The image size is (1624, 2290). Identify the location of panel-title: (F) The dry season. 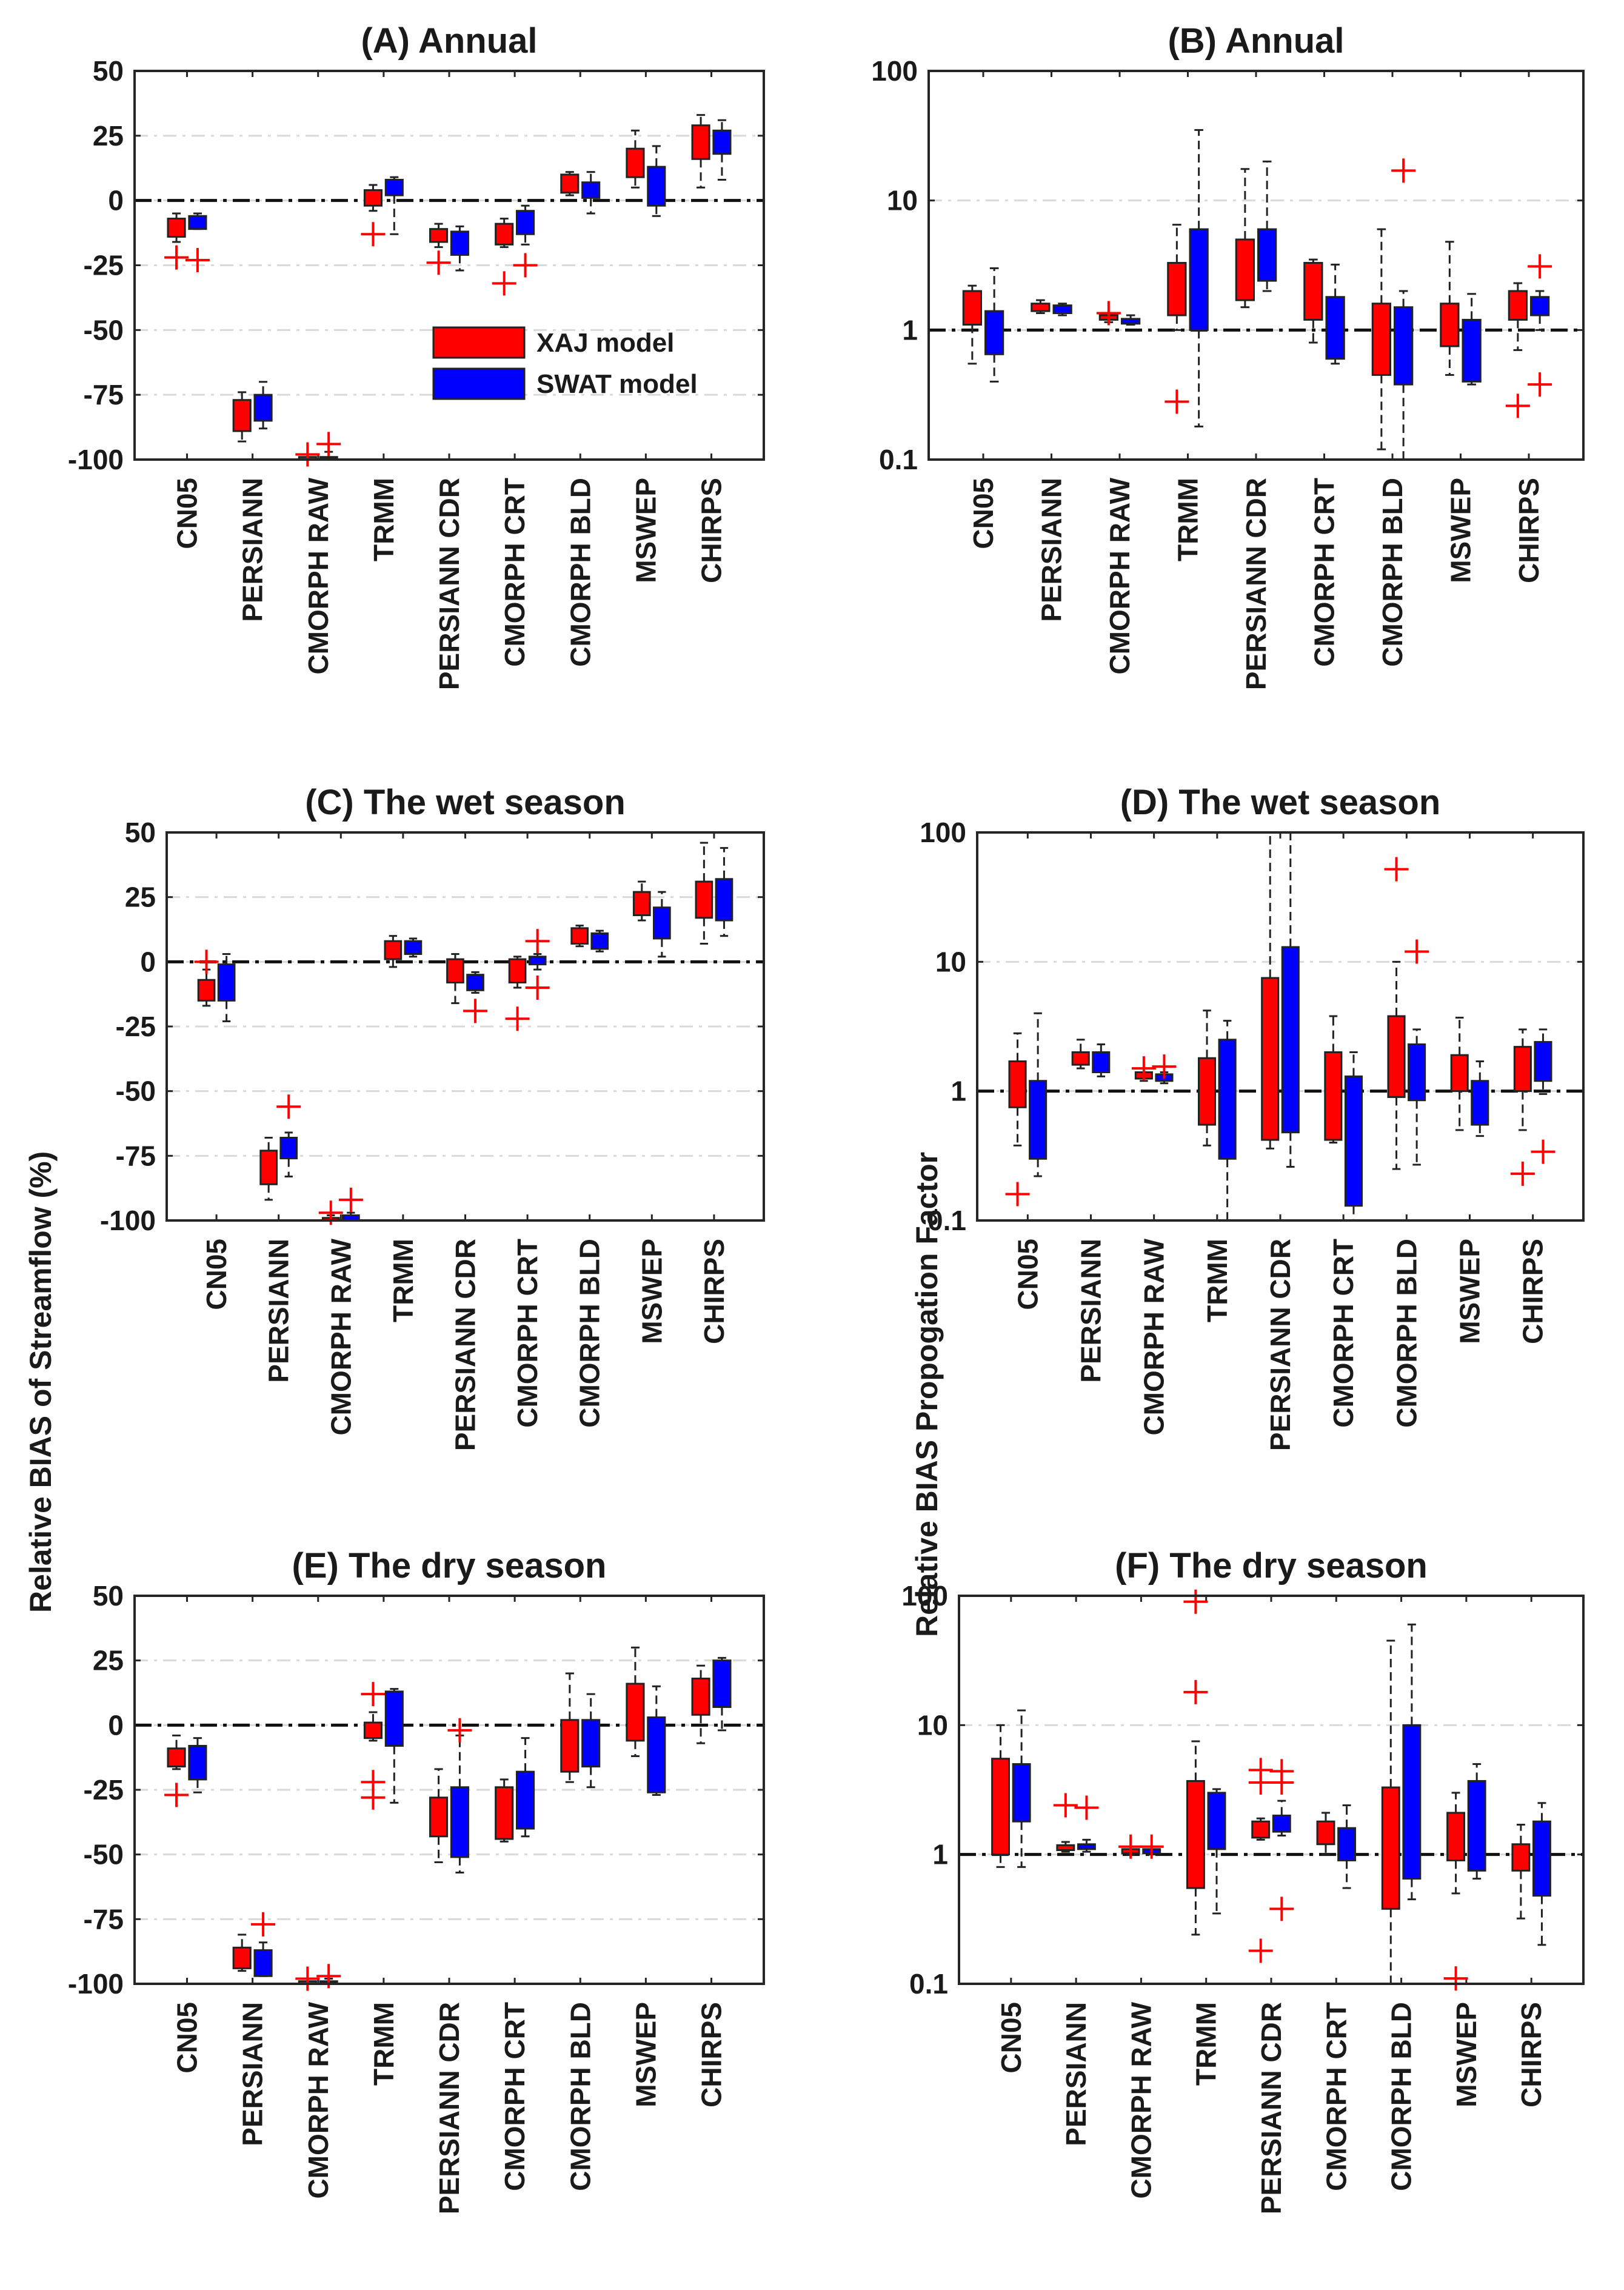
(1272, 1566).